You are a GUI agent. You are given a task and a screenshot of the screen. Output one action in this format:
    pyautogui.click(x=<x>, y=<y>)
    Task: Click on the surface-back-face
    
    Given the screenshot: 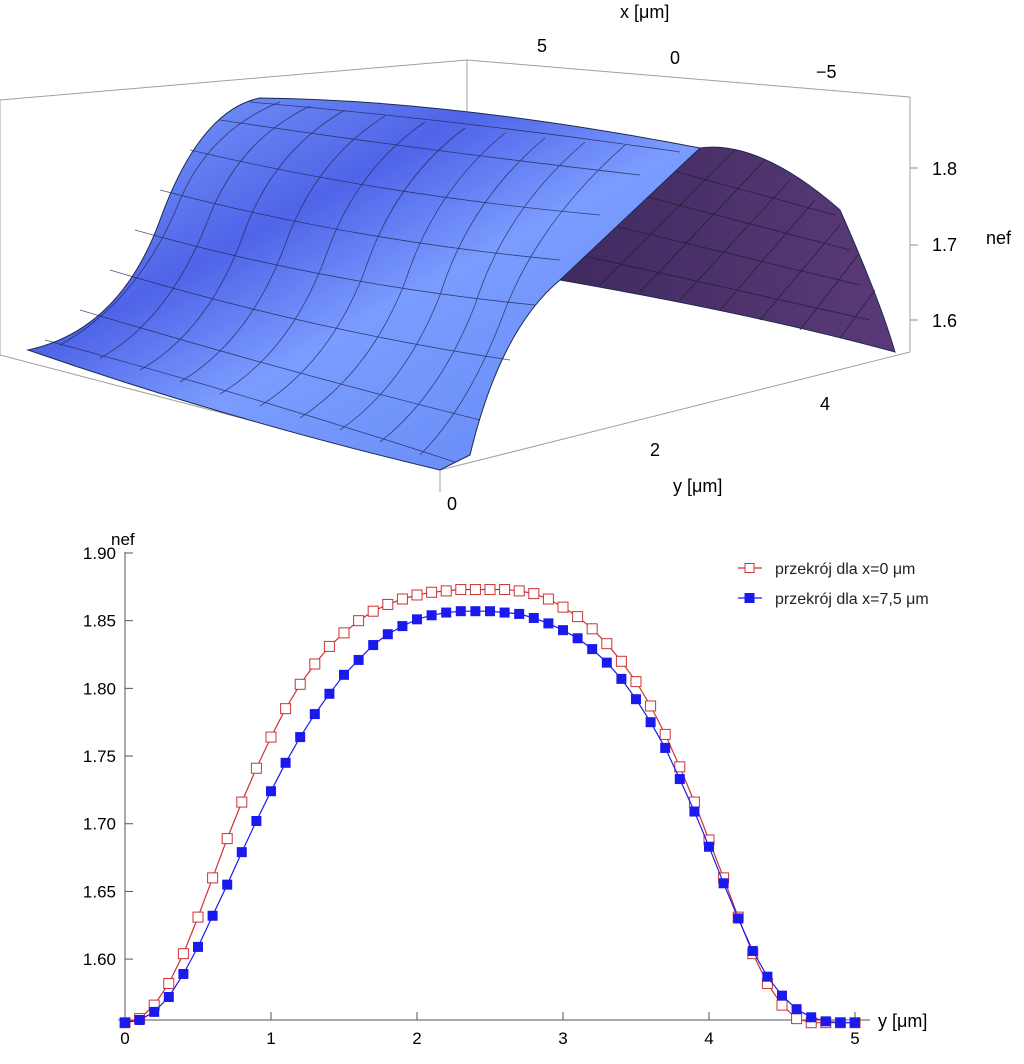 What is the action you would take?
    pyautogui.click(x=727, y=249)
    